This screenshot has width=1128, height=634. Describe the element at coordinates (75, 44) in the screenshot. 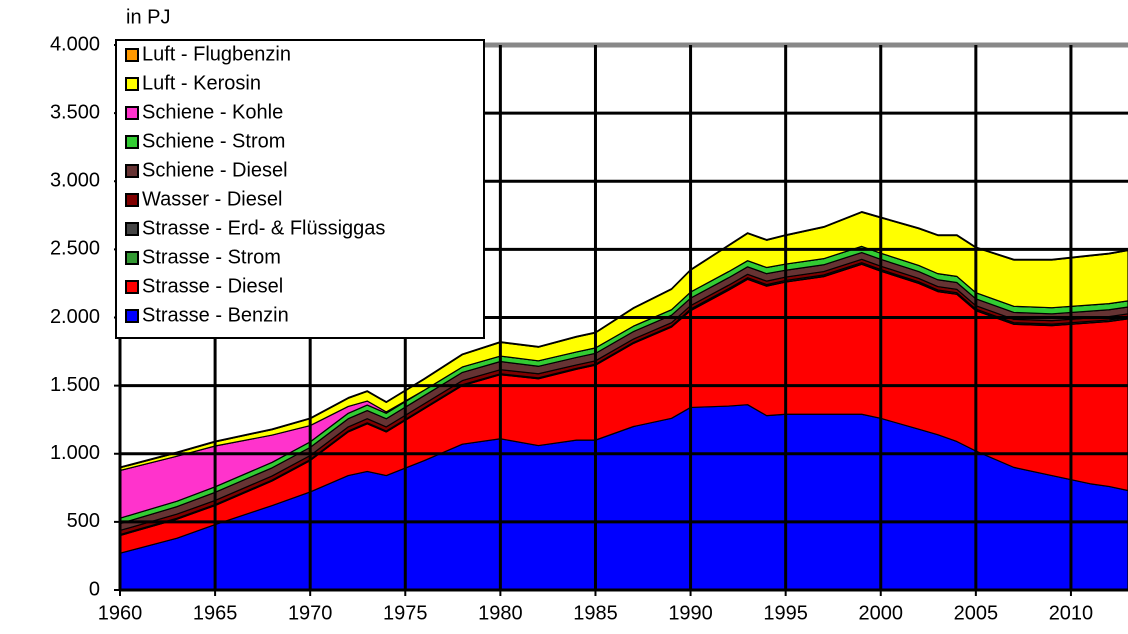

I see `y-tick-label: 4.000` at that location.